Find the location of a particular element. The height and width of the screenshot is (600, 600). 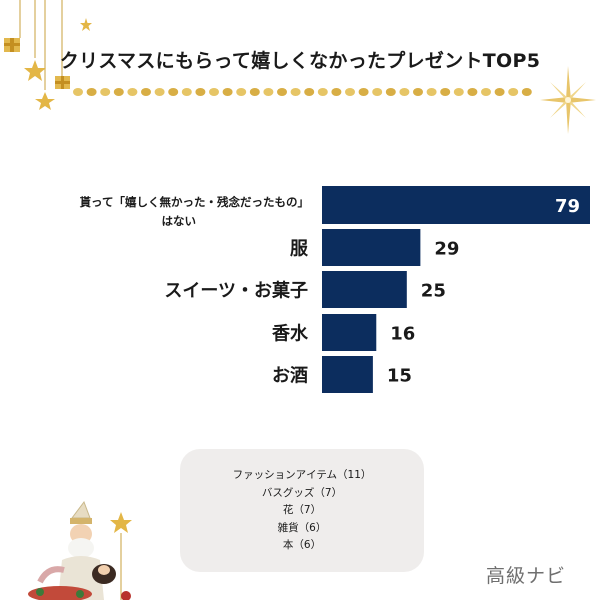

sparkle-icon is located at coordinates (568, 100).